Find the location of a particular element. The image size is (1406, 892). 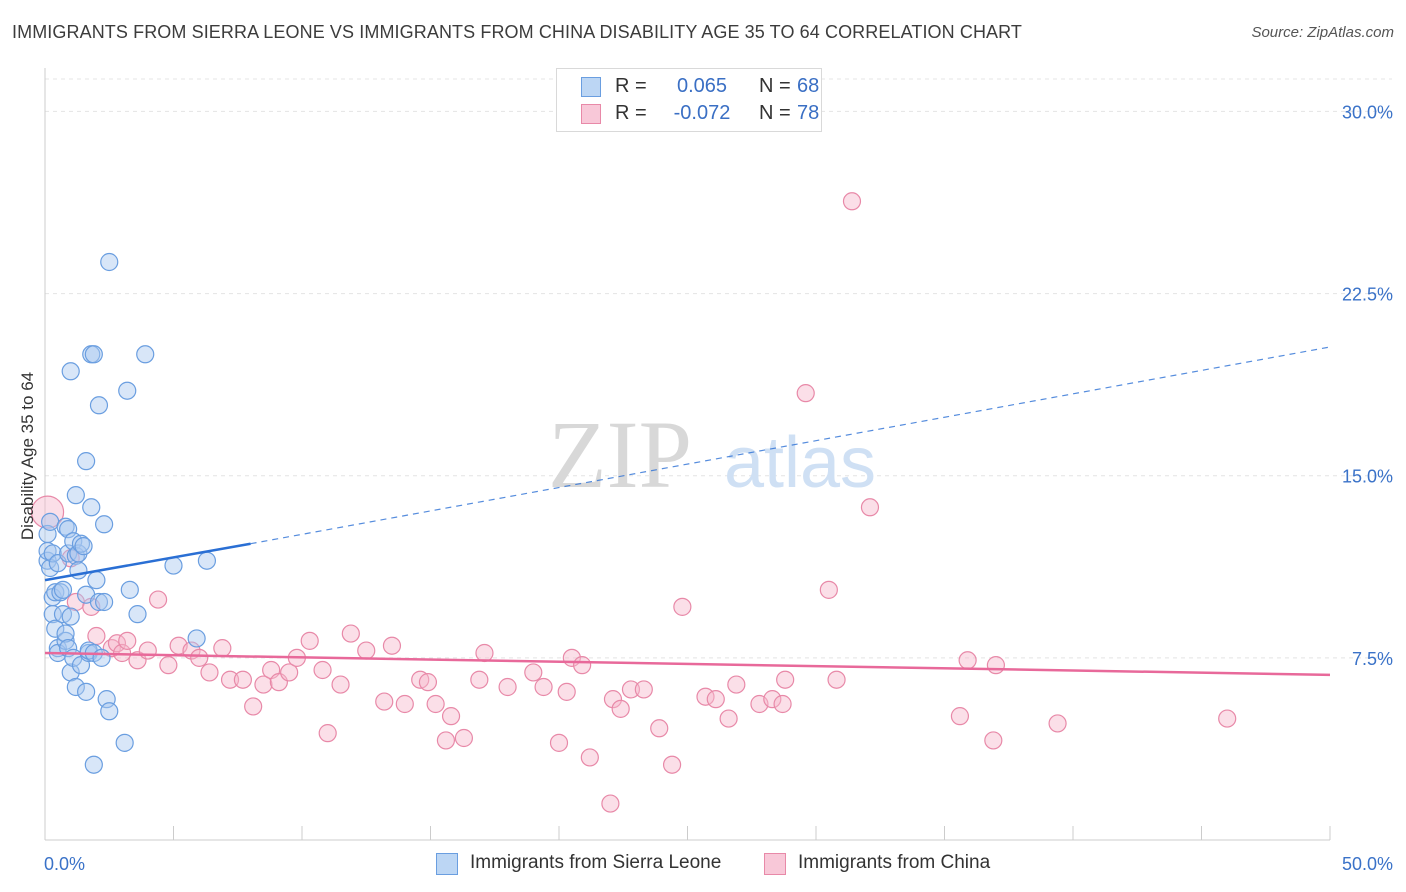

x-tick-label-max: 50.0% is located at coordinates (1367, 864).